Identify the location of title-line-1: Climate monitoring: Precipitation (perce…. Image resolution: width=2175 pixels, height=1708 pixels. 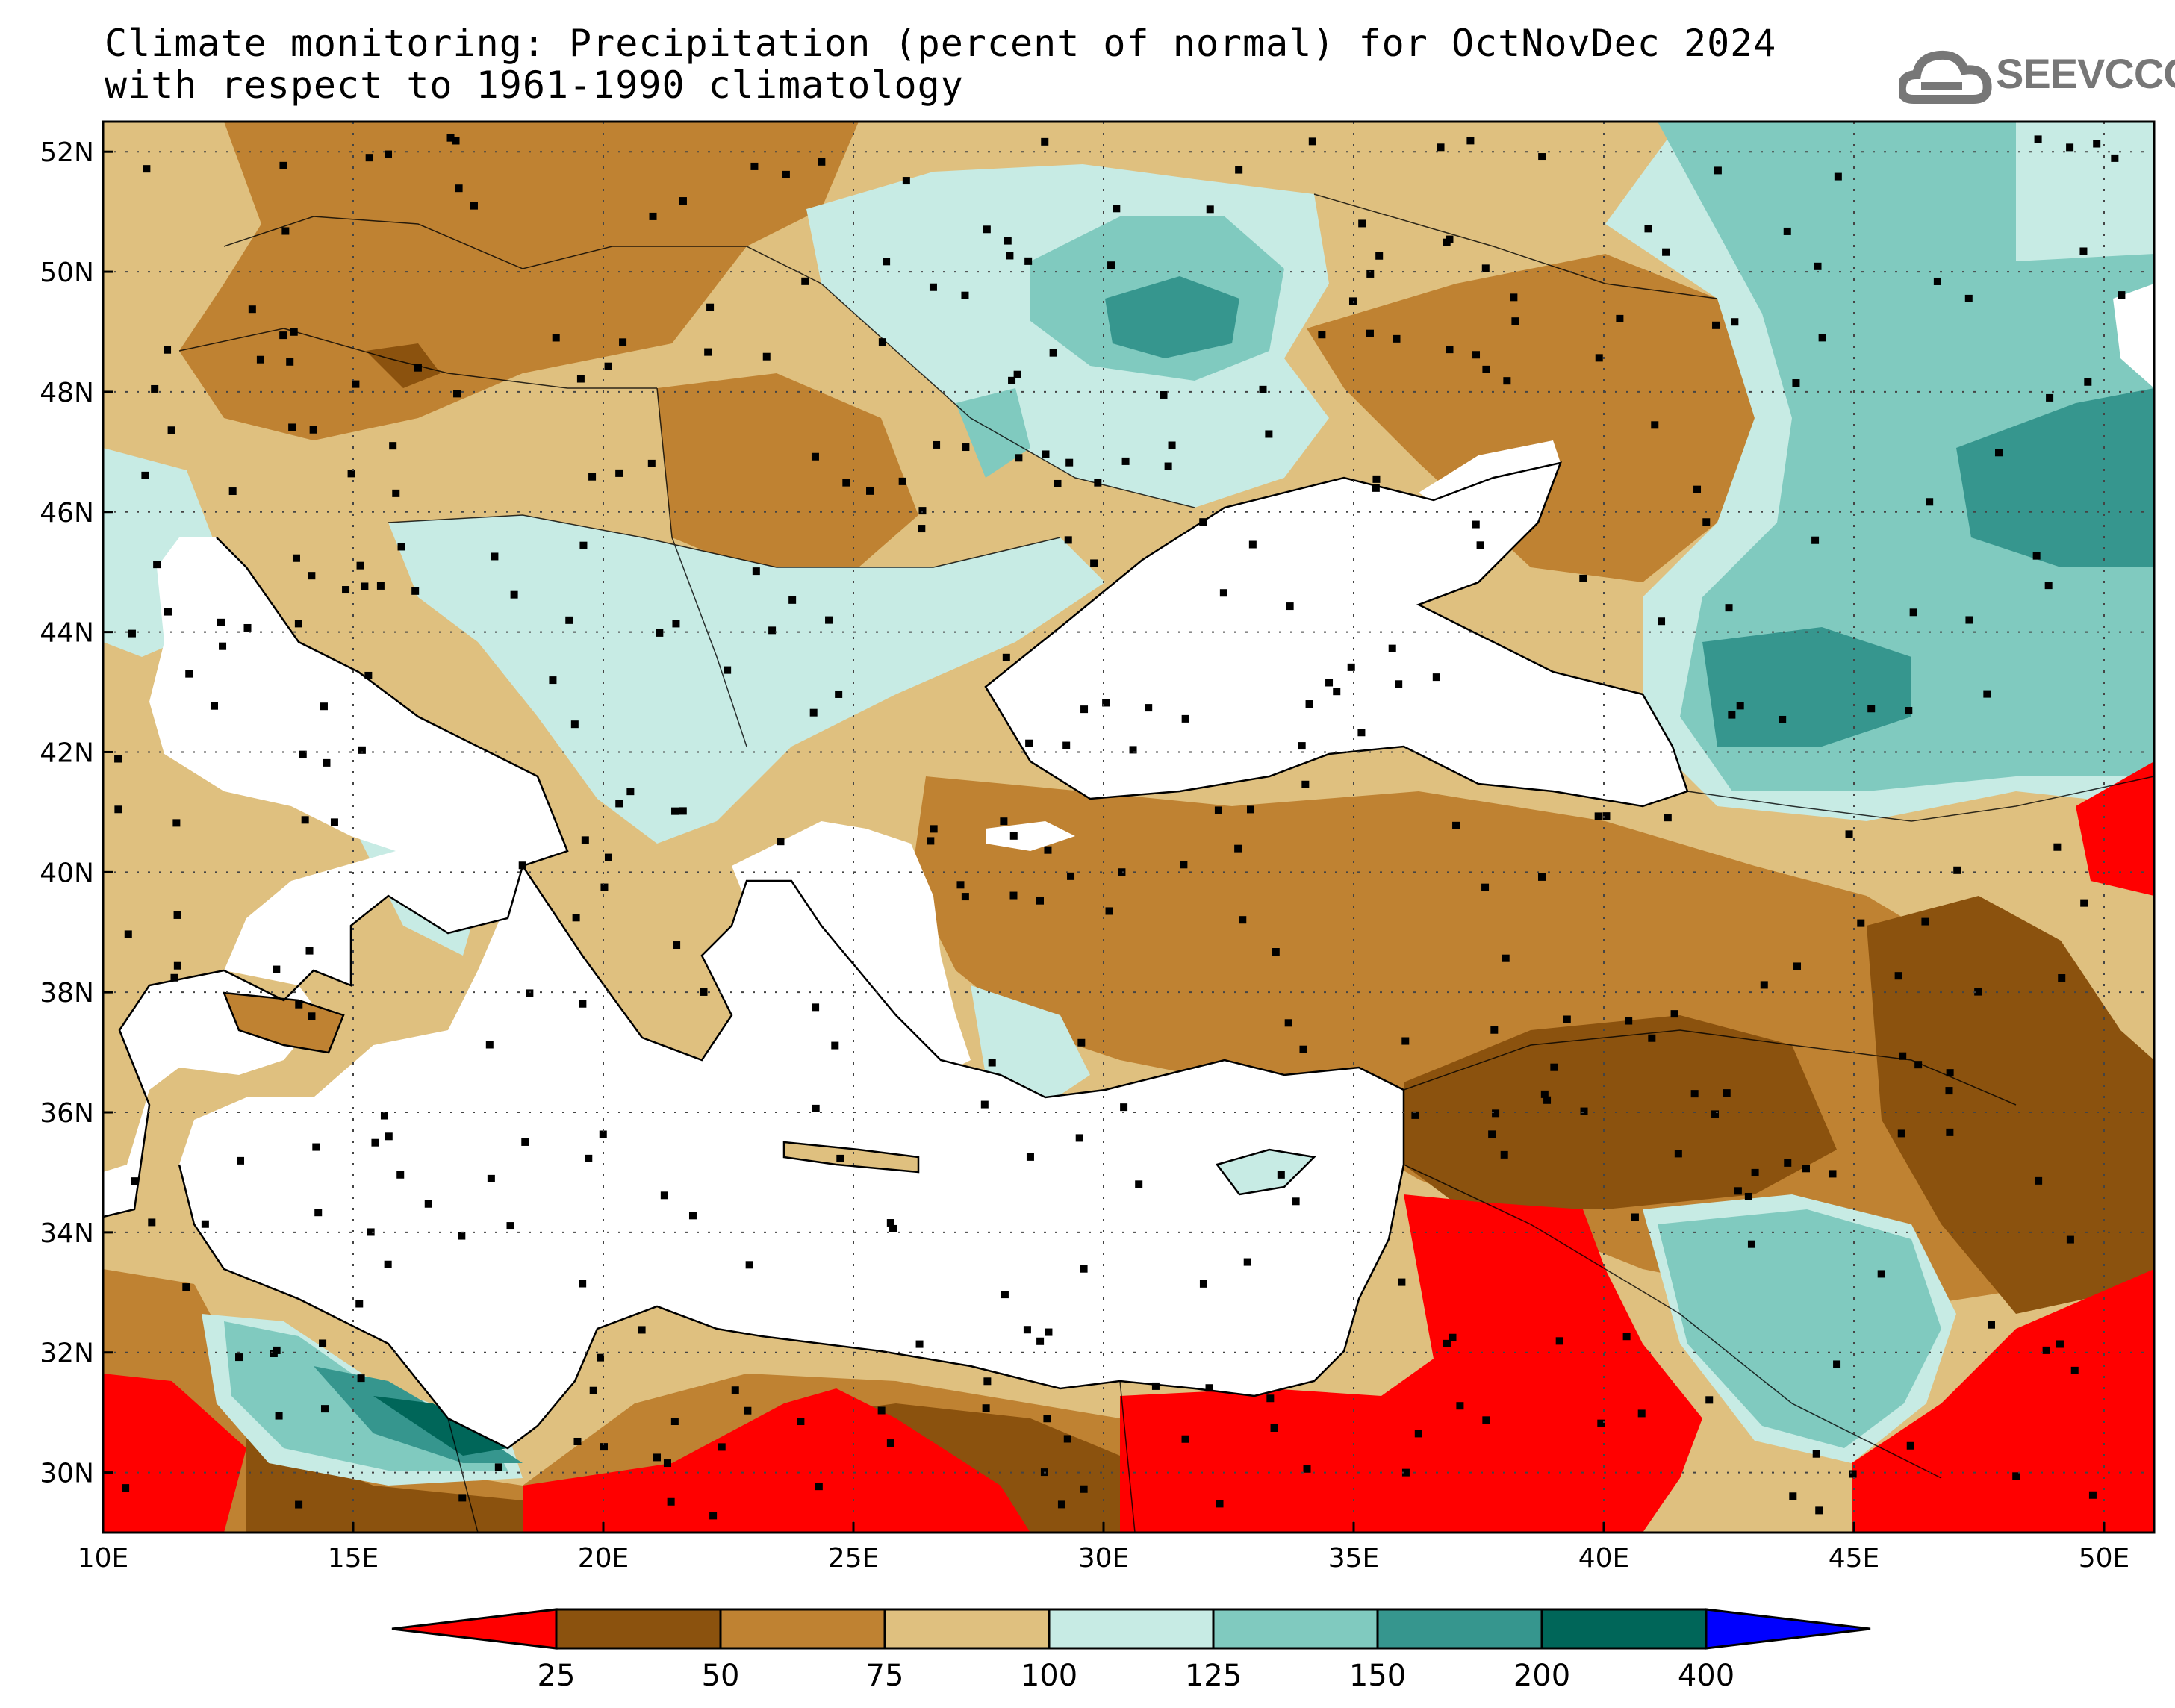
(941, 43).